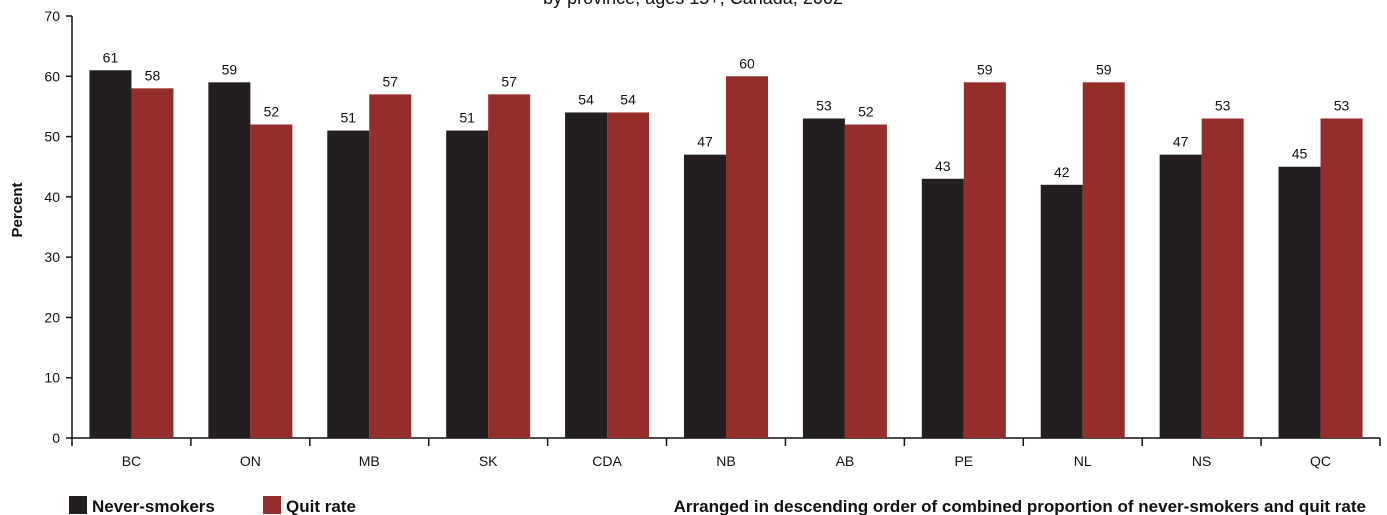  What do you see at coordinates (56, 438) in the screenshot?
I see `y-tick-label: 0` at bounding box center [56, 438].